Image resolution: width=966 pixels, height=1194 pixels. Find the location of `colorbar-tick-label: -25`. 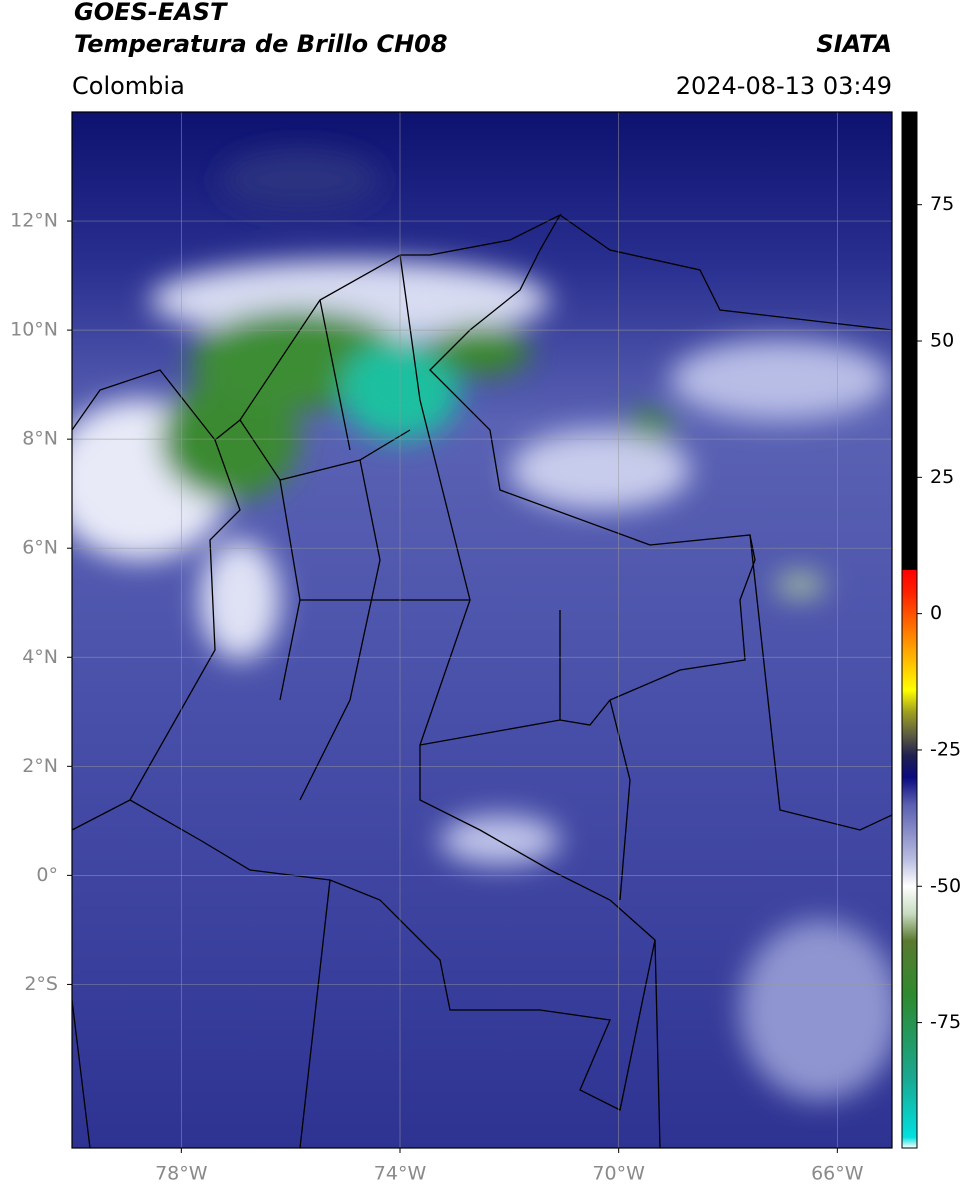

colorbar-tick-label: -25 is located at coordinates (945, 749).